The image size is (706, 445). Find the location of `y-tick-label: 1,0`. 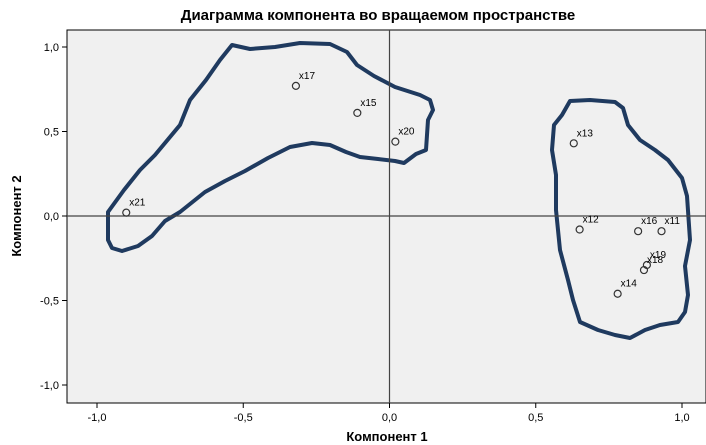

y-tick-label: 1,0 is located at coordinates (51, 48).